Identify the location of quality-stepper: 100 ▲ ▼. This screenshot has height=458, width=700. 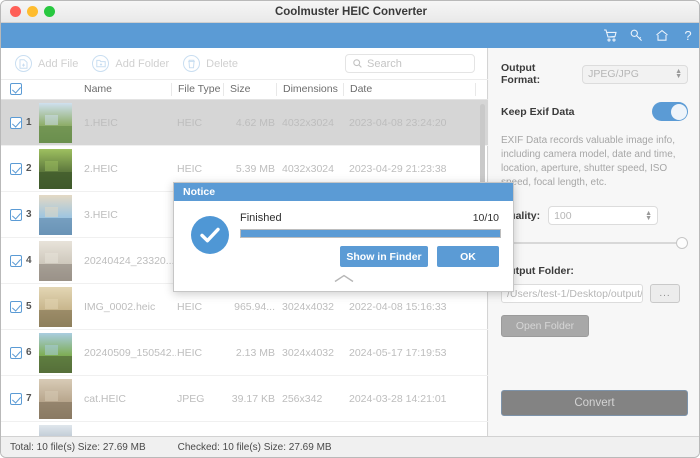
(603, 215).